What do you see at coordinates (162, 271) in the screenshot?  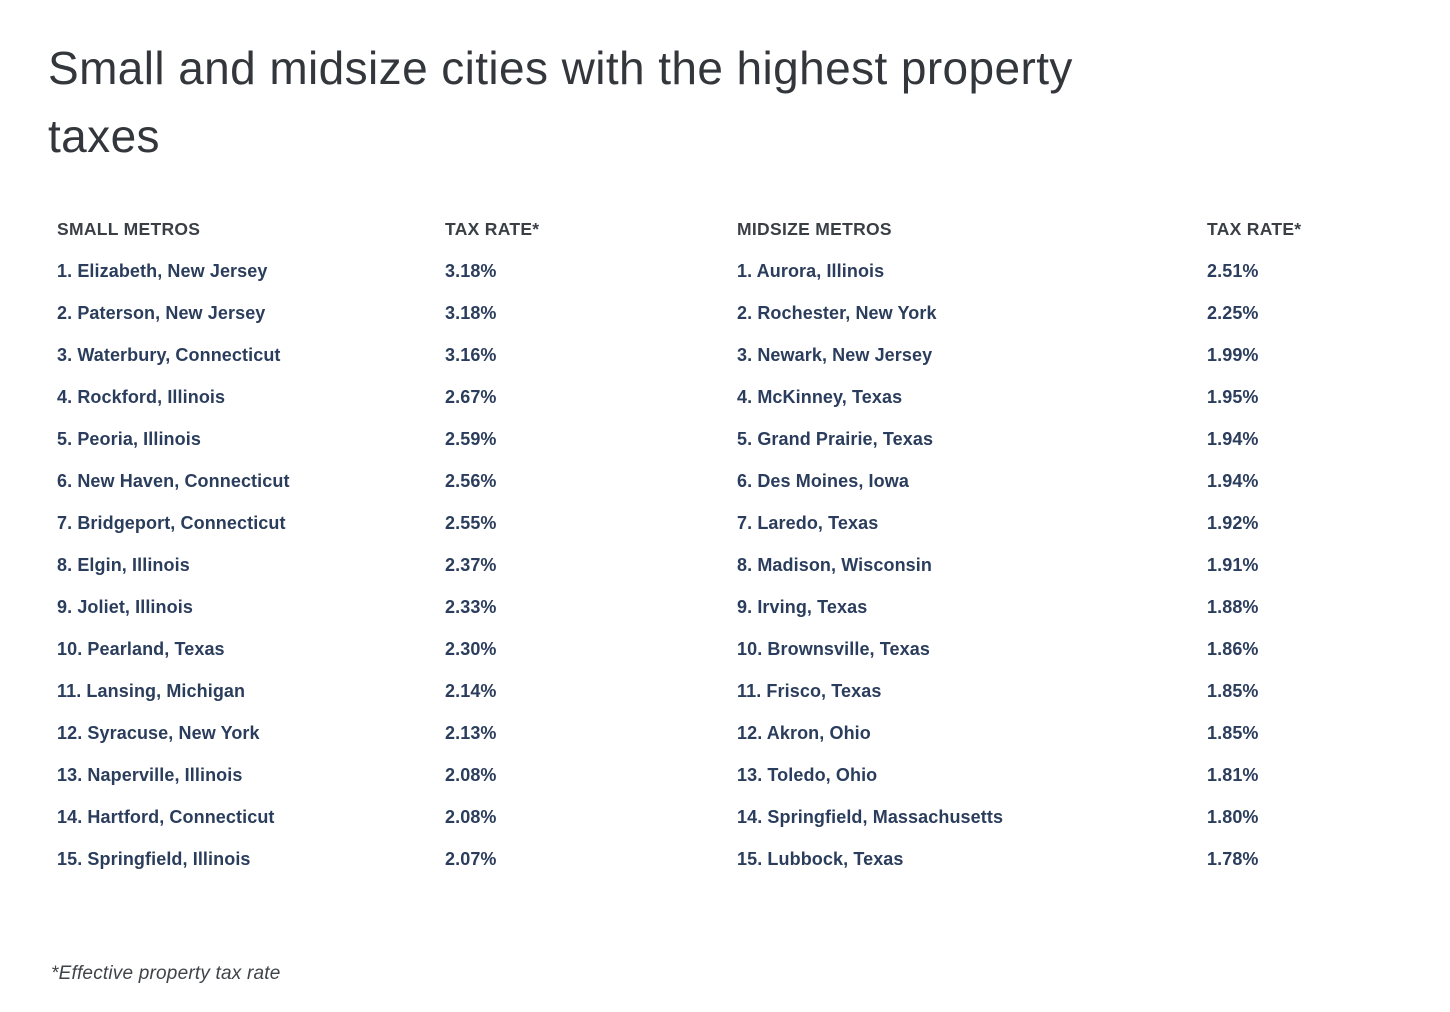 I see `metro-cell: 1. Elizabeth, New Jersey` at bounding box center [162, 271].